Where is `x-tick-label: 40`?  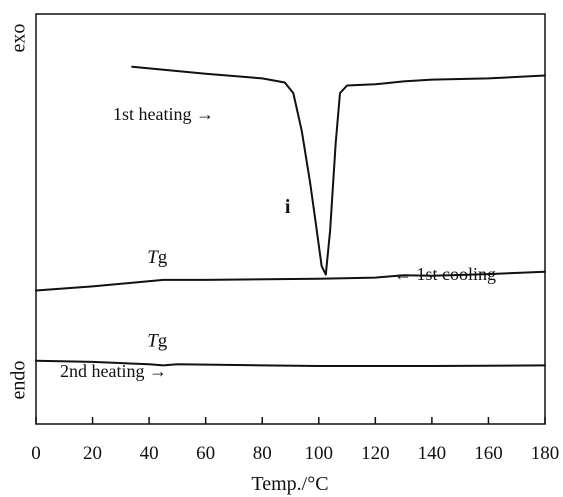
x-tick-label: 40 is located at coordinates (149, 453).